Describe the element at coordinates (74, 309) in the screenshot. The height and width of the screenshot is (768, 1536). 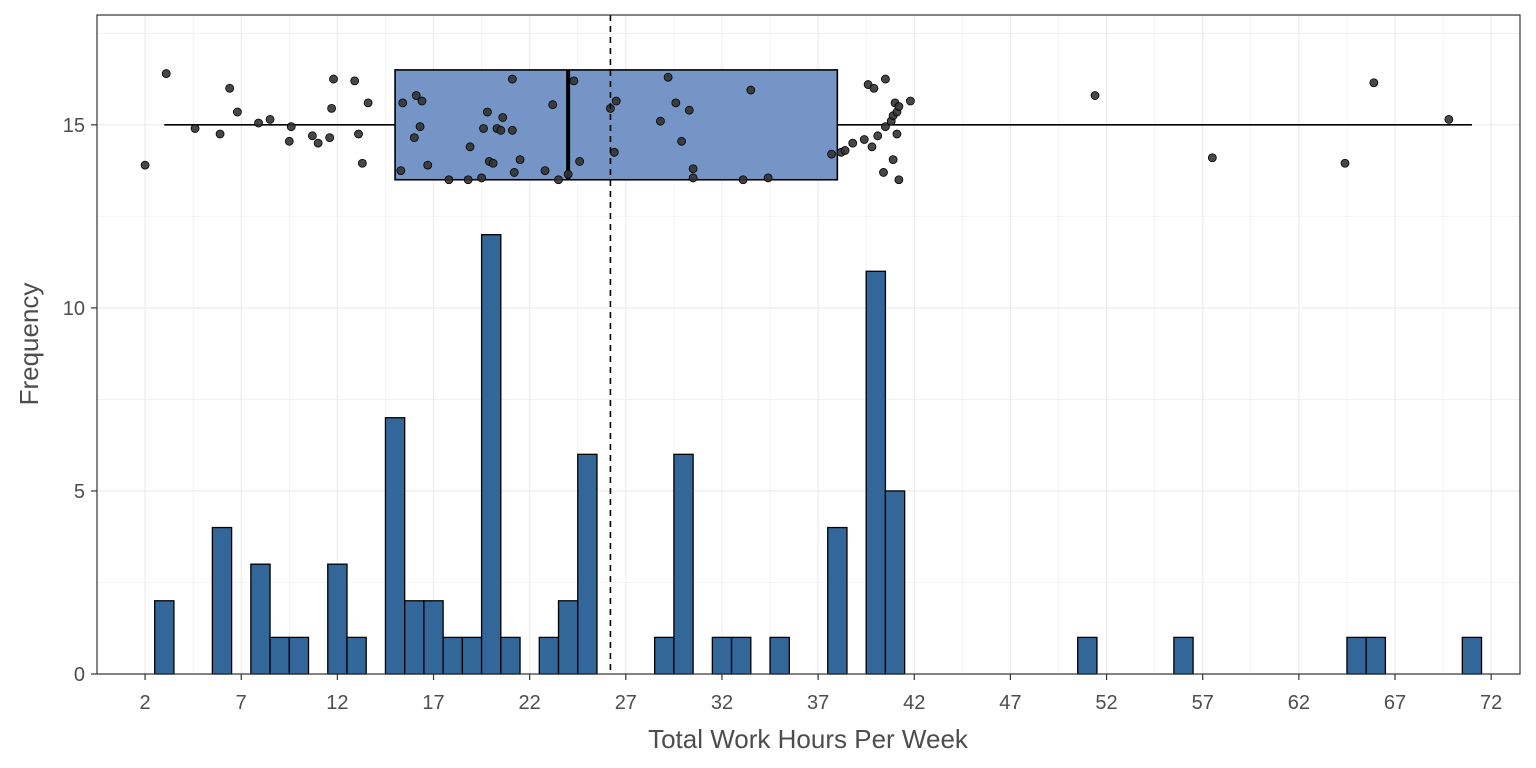
I see `y-tick-label: 10` at that location.